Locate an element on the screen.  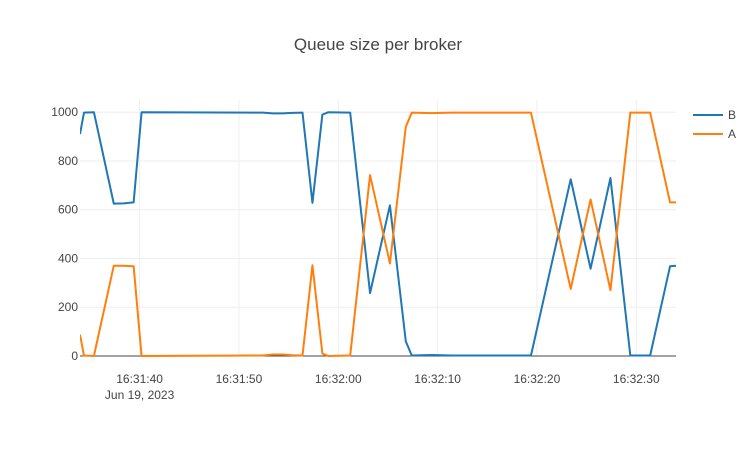
y-tick-label: 1000 is located at coordinates (64, 112).